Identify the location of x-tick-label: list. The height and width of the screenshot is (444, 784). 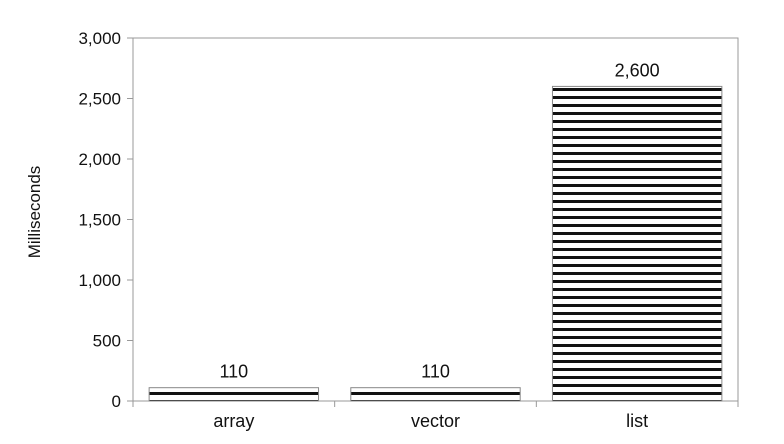
(637, 421).